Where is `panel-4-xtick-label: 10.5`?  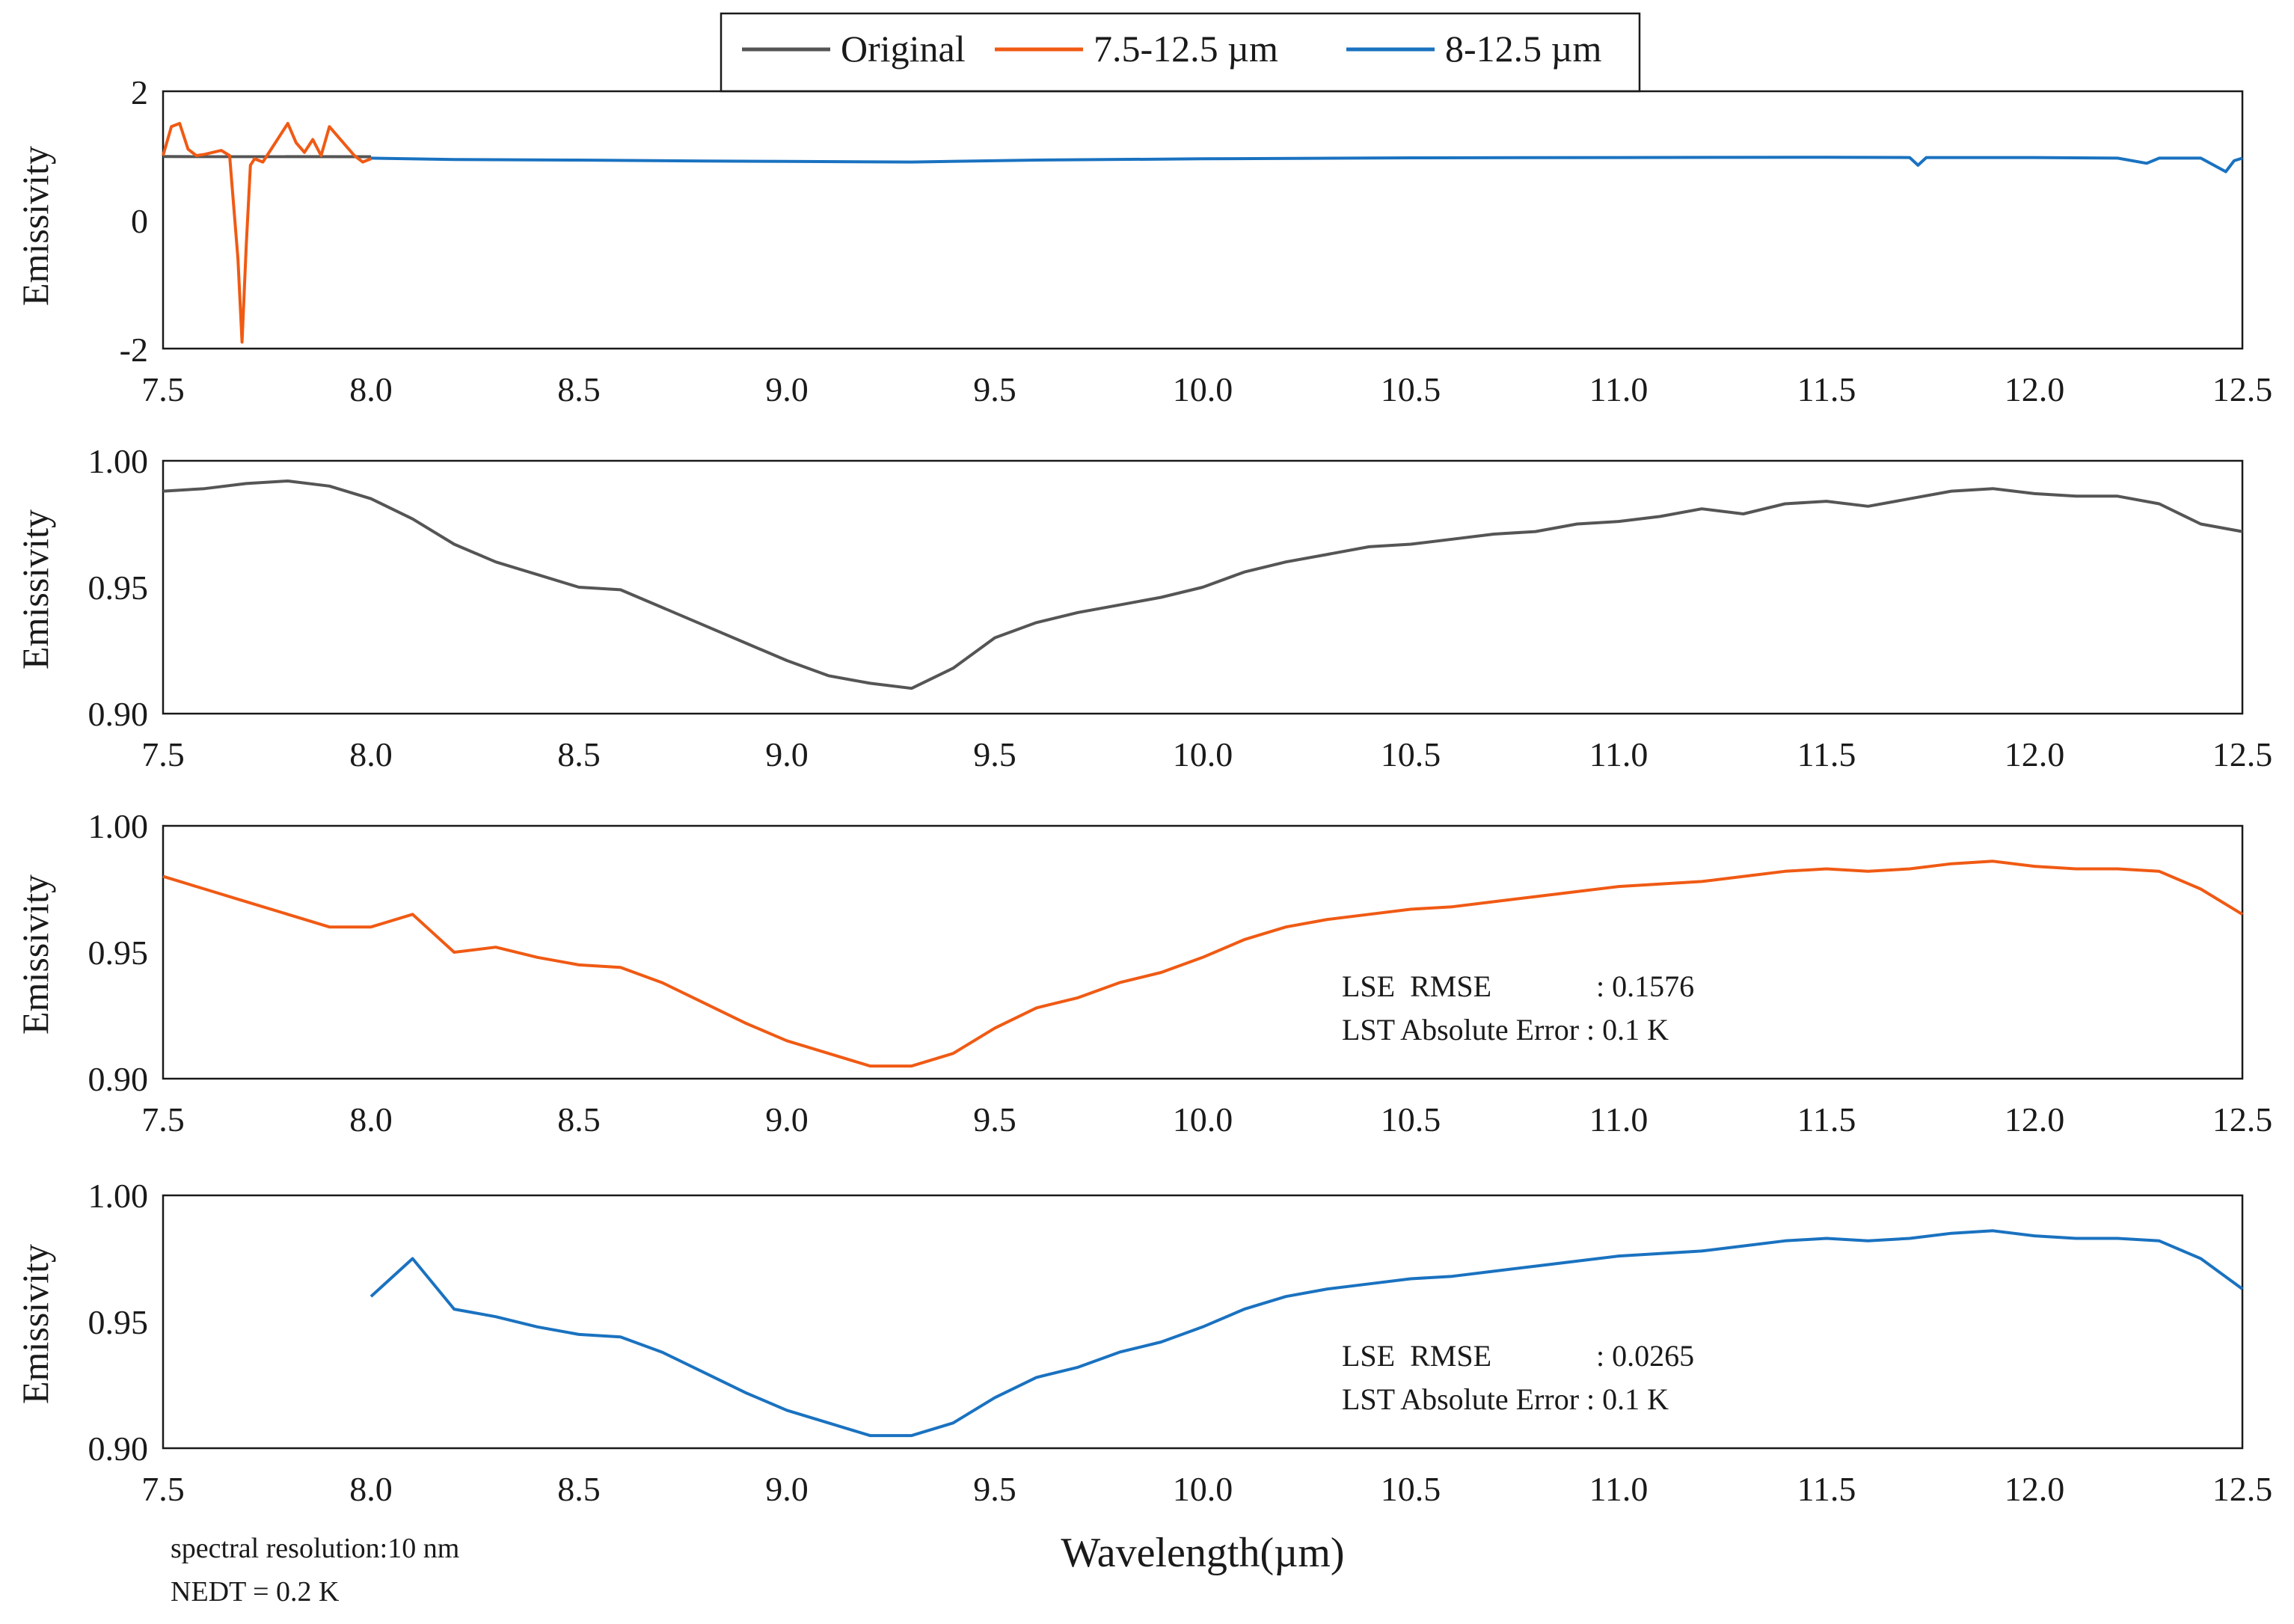
panel-4-xtick-label: 10.5 is located at coordinates (1411, 1489).